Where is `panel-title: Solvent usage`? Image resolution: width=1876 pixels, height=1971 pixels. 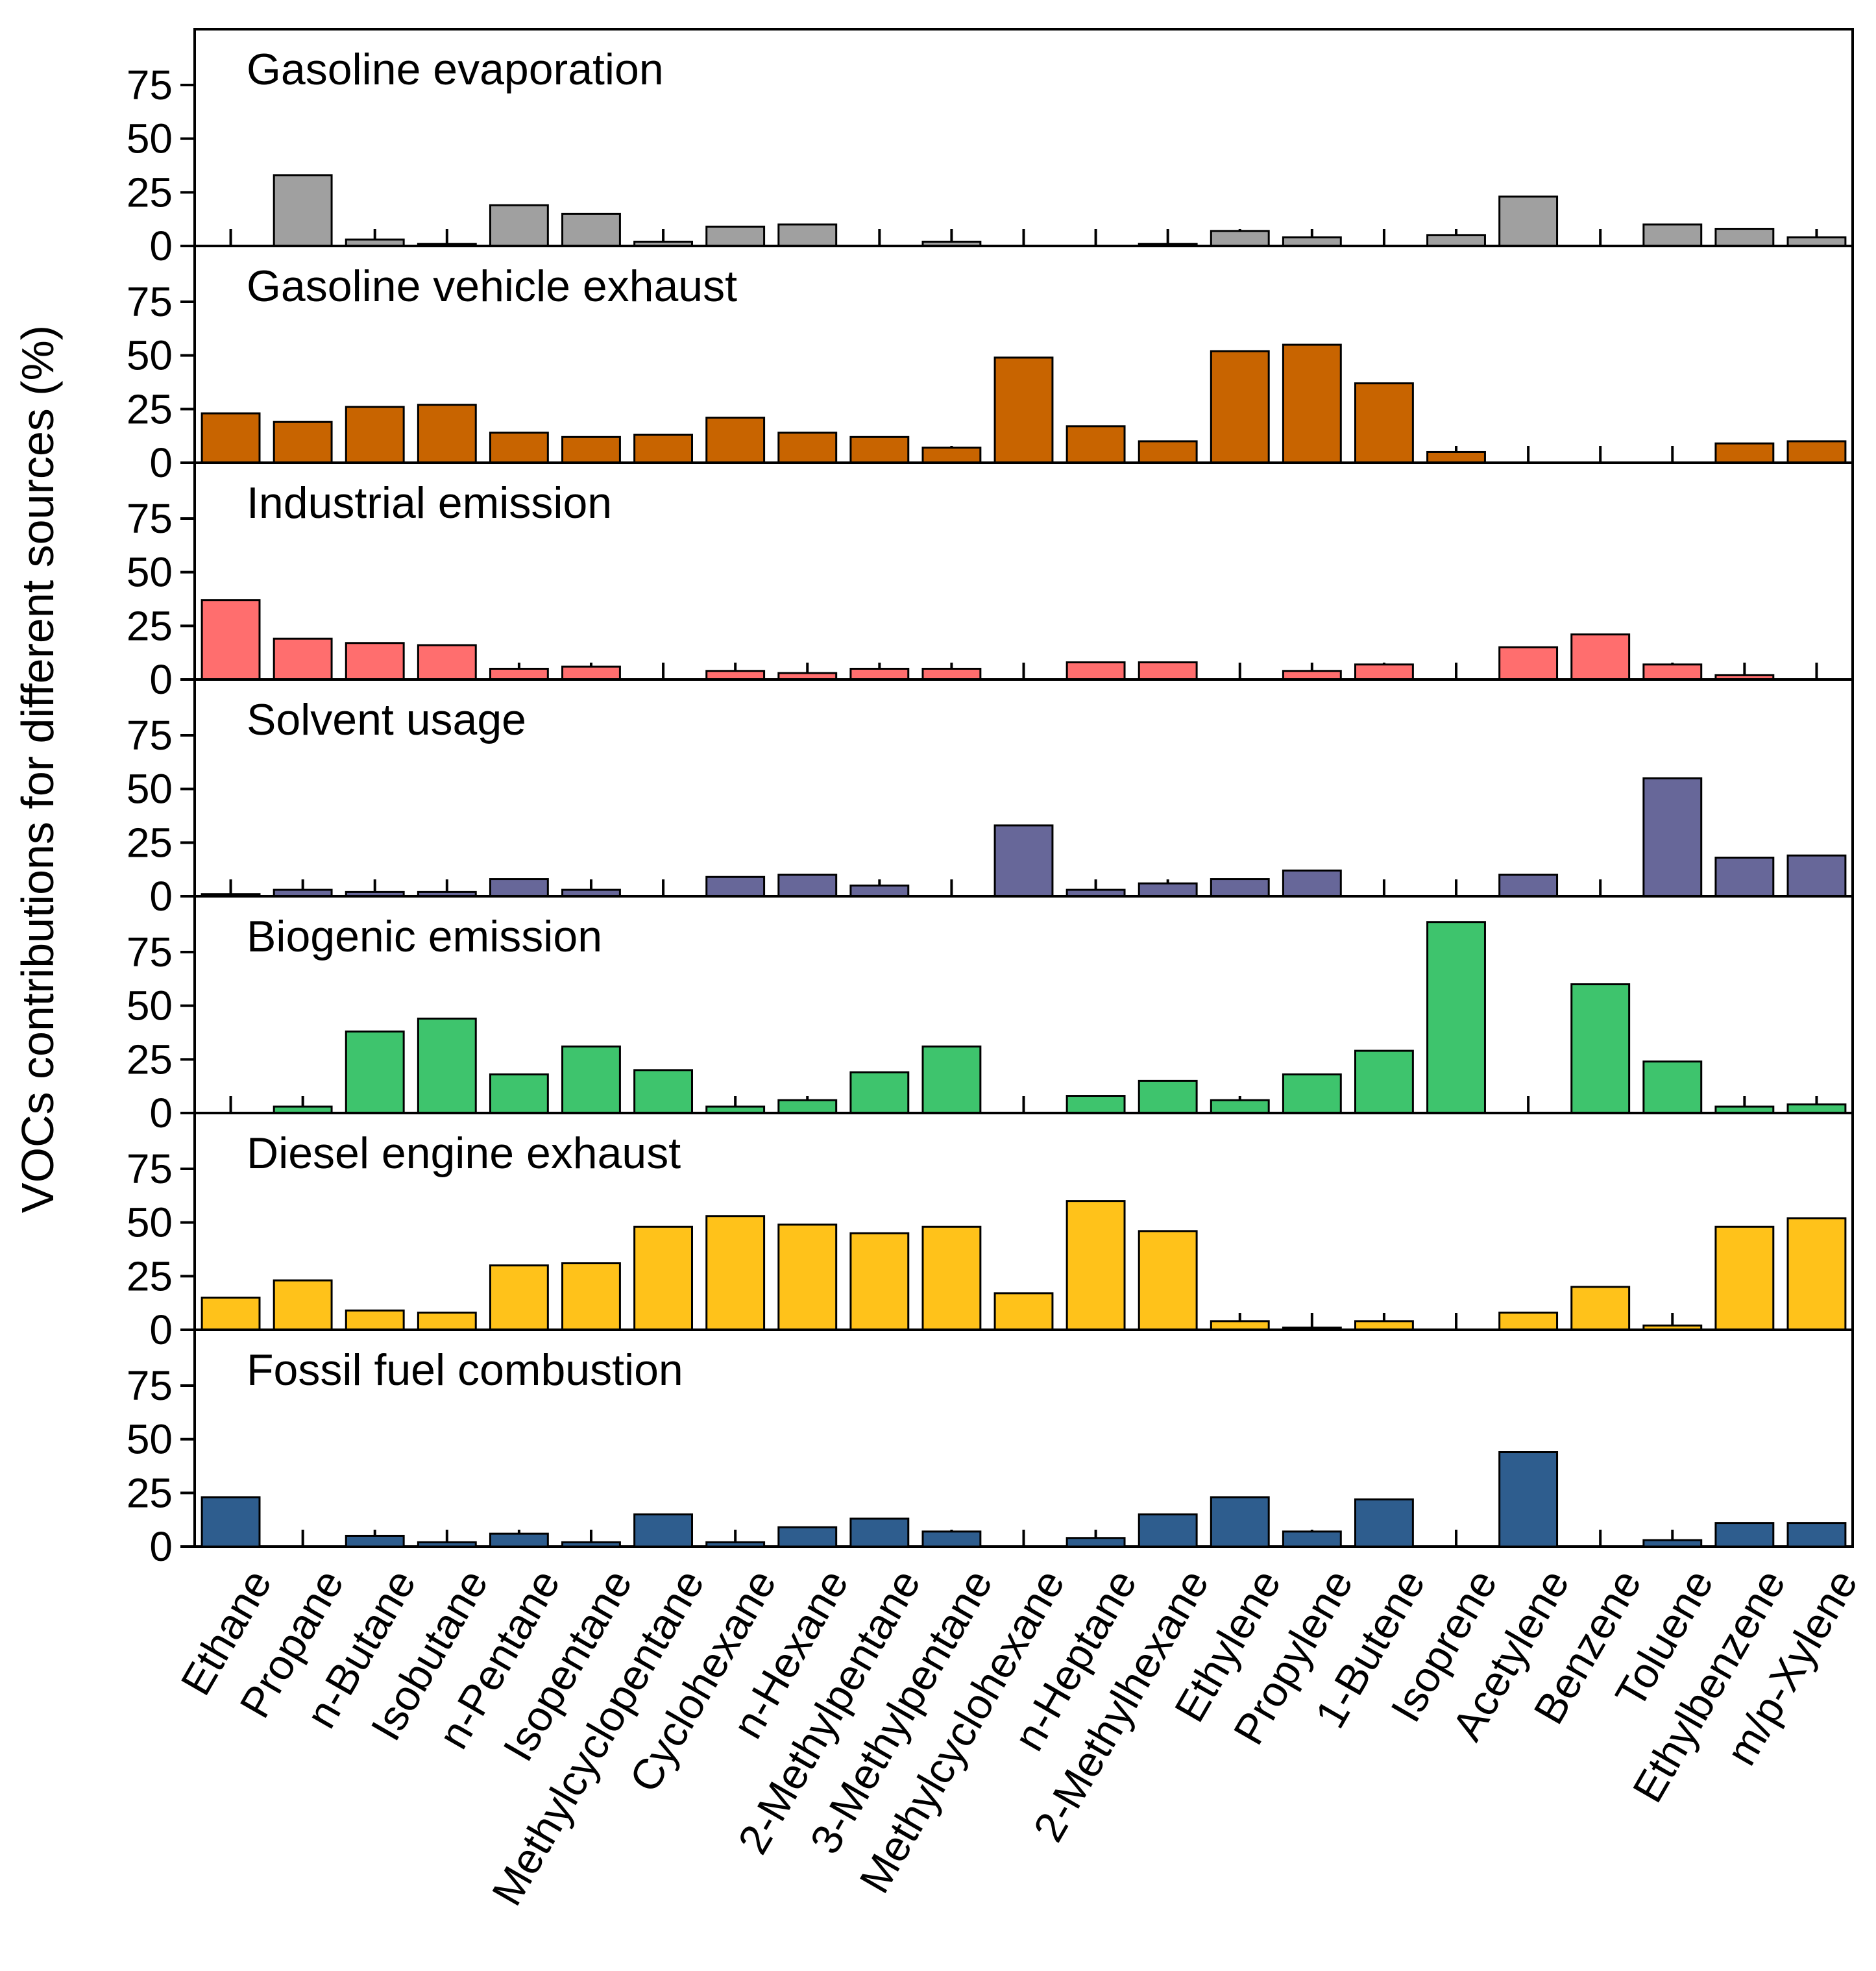
panel-title: Solvent usage is located at coordinates (387, 720).